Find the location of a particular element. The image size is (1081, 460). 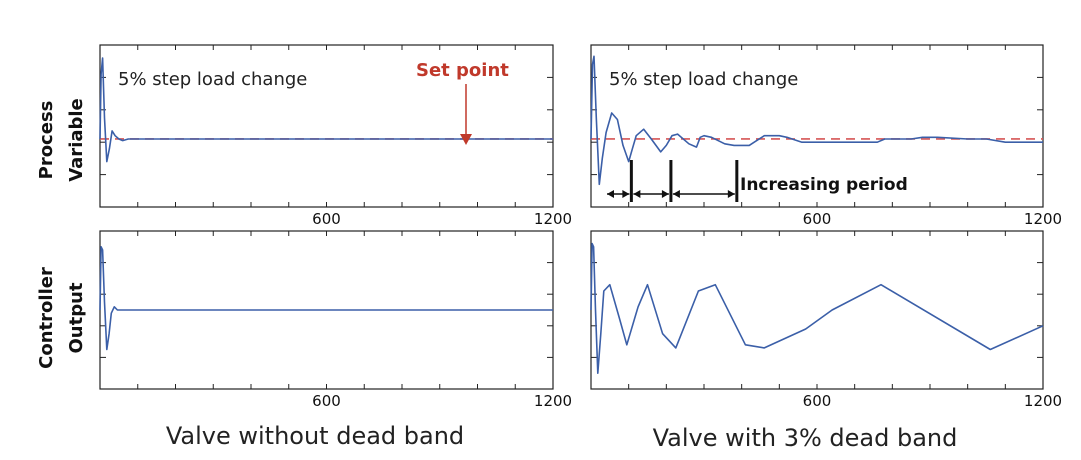

increasing-period-annotation: Increasing period is located at coordinates (824, 185).